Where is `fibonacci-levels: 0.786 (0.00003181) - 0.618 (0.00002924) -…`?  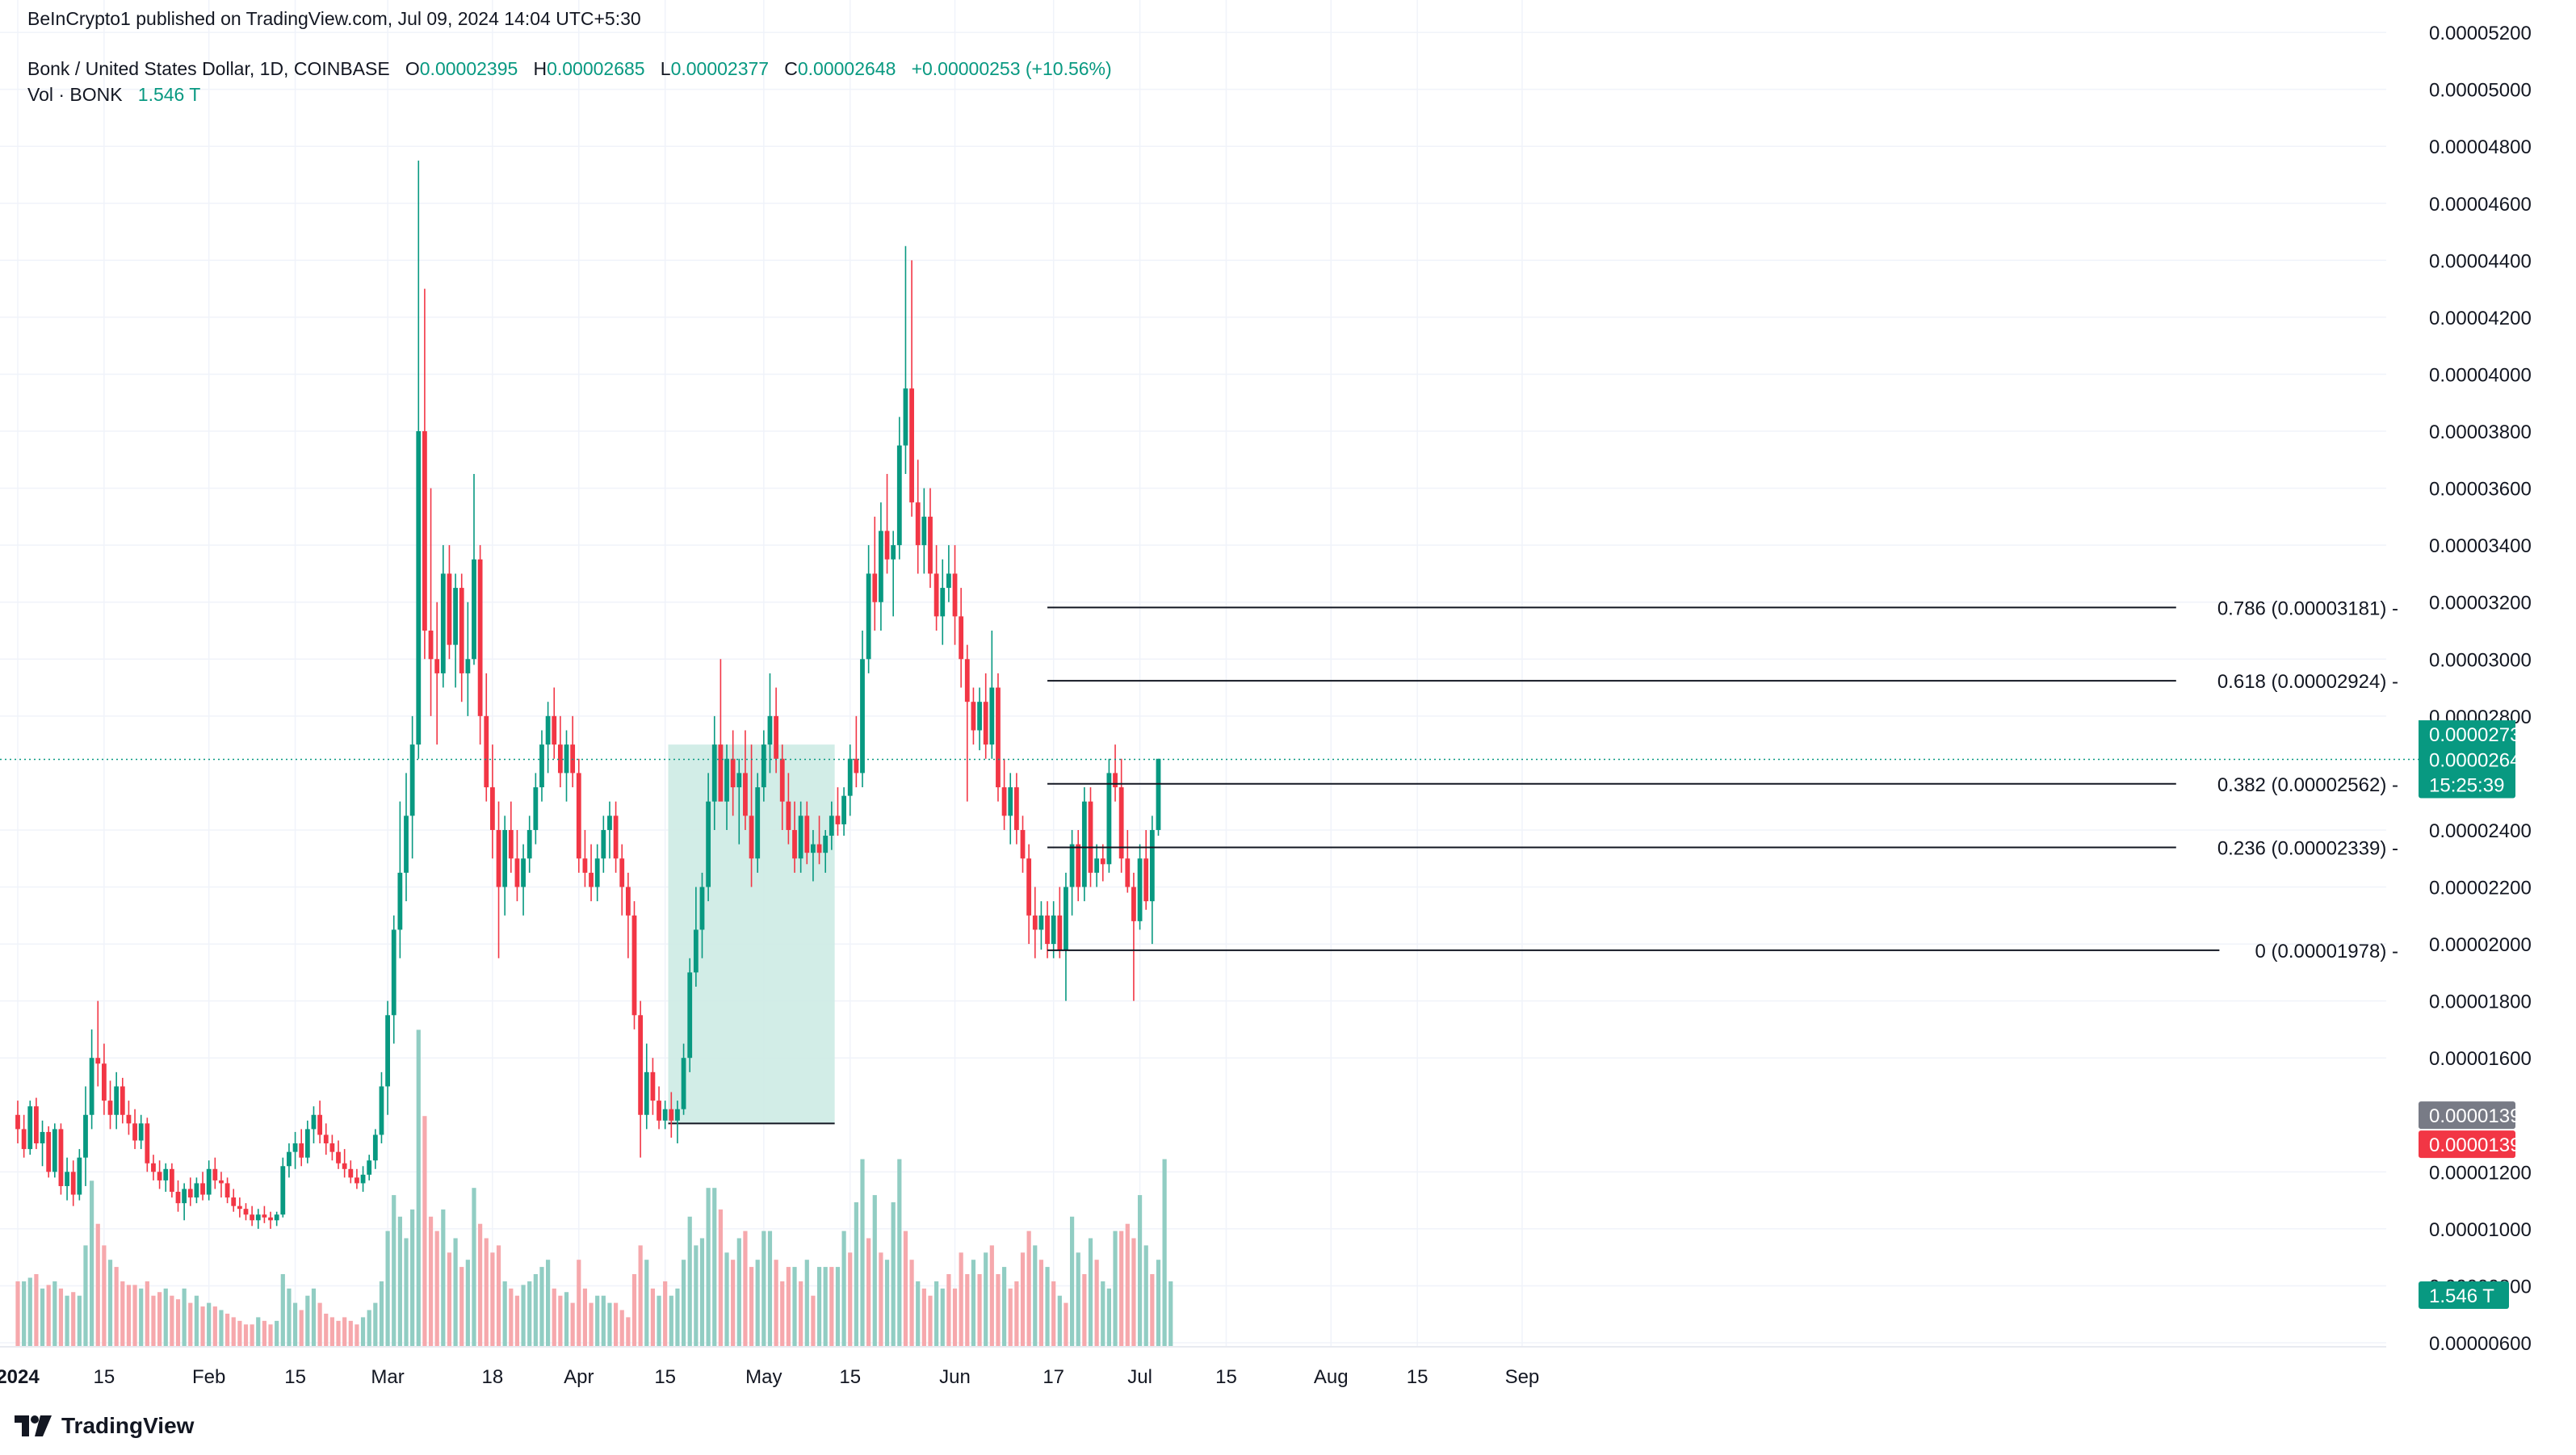
fibonacci-levels: 0.786 (0.00003181) - 0.618 (0.00002924) -… is located at coordinates (1722, 780).